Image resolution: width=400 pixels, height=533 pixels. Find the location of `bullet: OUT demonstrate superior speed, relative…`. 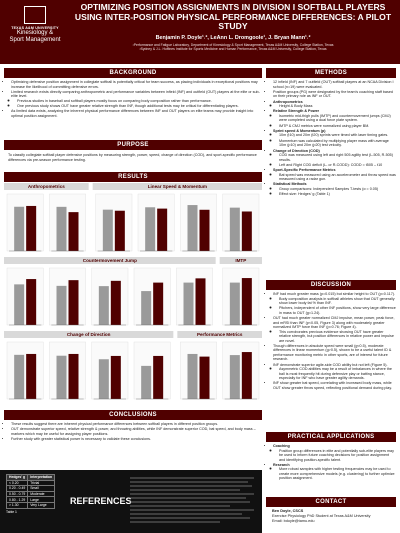

bullet: OUT demonstrate superior speed, relative… is located at coordinates (136, 431).